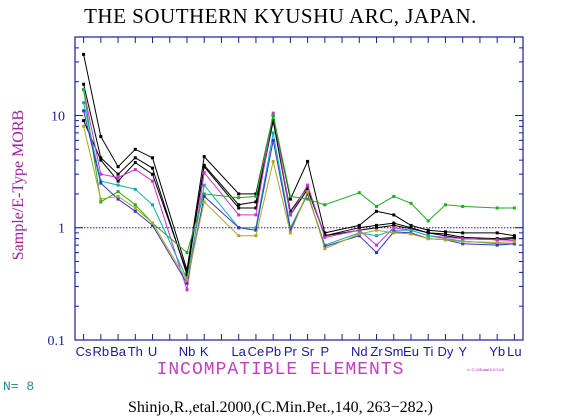 The width and height of the screenshot is (561, 420). What do you see at coordinates (187, 351) in the screenshot?
I see `x-tick-label: Nb` at bounding box center [187, 351].